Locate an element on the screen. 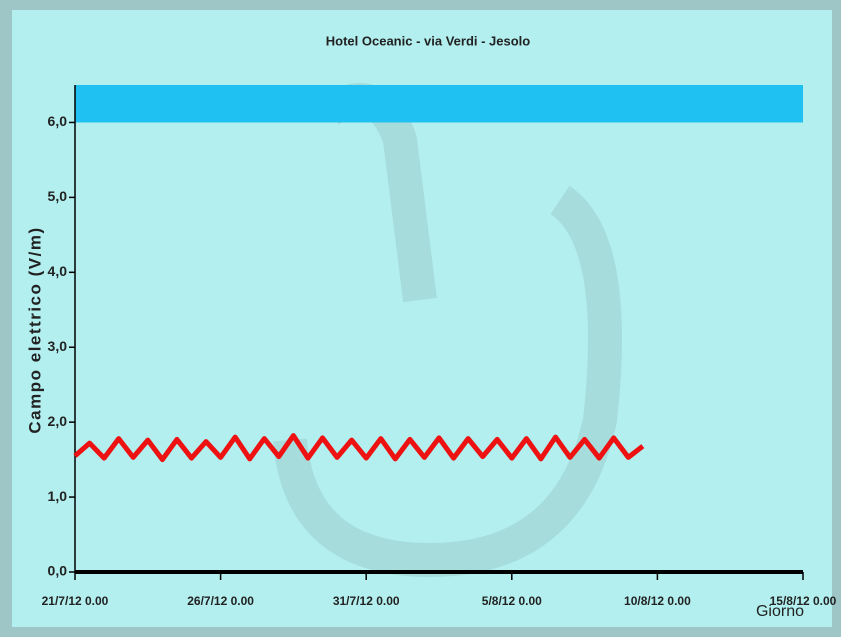 The width and height of the screenshot is (841, 637). x-tick-label: 26/7/12 0.00 is located at coordinates (220, 601).